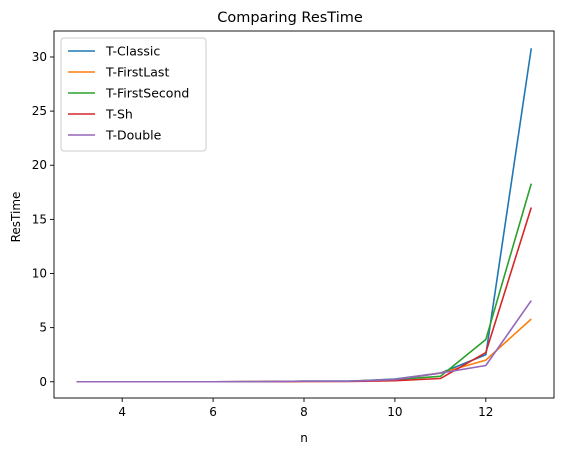  What do you see at coordinates (119, 114) in the screenshot?
I see `legend-label: T-Sh` at bounding box center [119, 114].